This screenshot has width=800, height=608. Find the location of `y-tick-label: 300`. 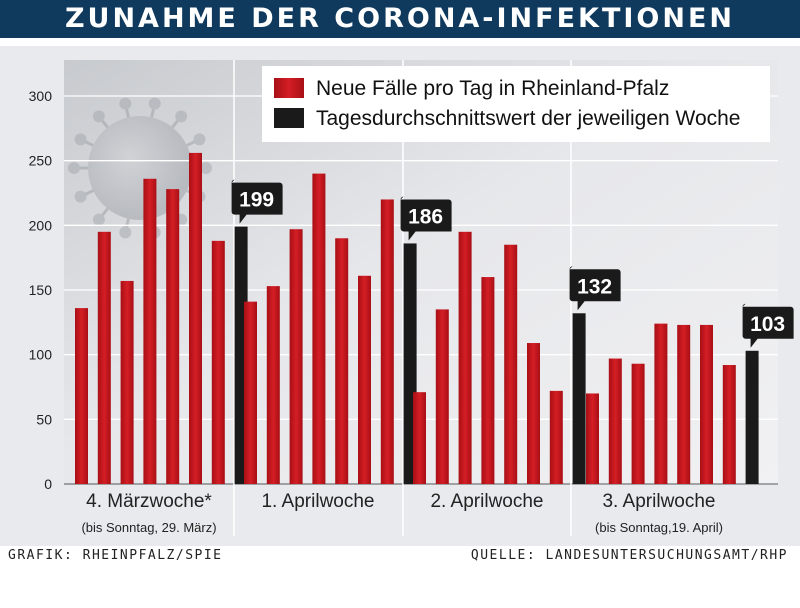

y-tick-label: 300 is located at coordinates (41, 96).